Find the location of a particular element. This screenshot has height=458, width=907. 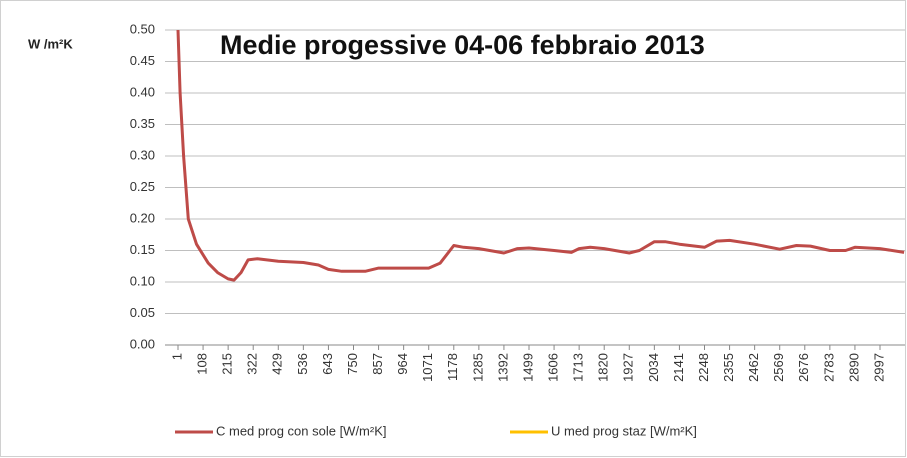

x-tick-label: 536 is located at coordinates (302, 364).